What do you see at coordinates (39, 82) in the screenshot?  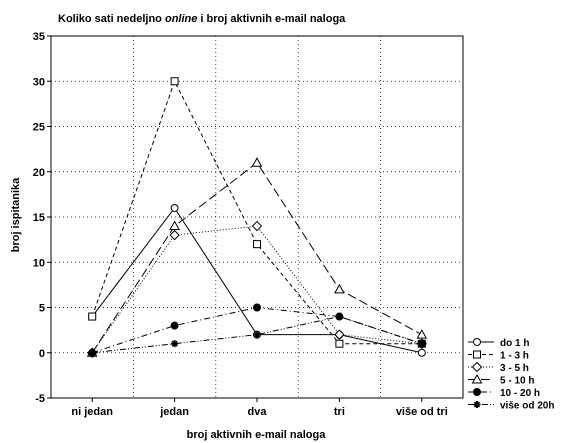 I see `y-tick-label: 30` at bounding box center [39, 82].